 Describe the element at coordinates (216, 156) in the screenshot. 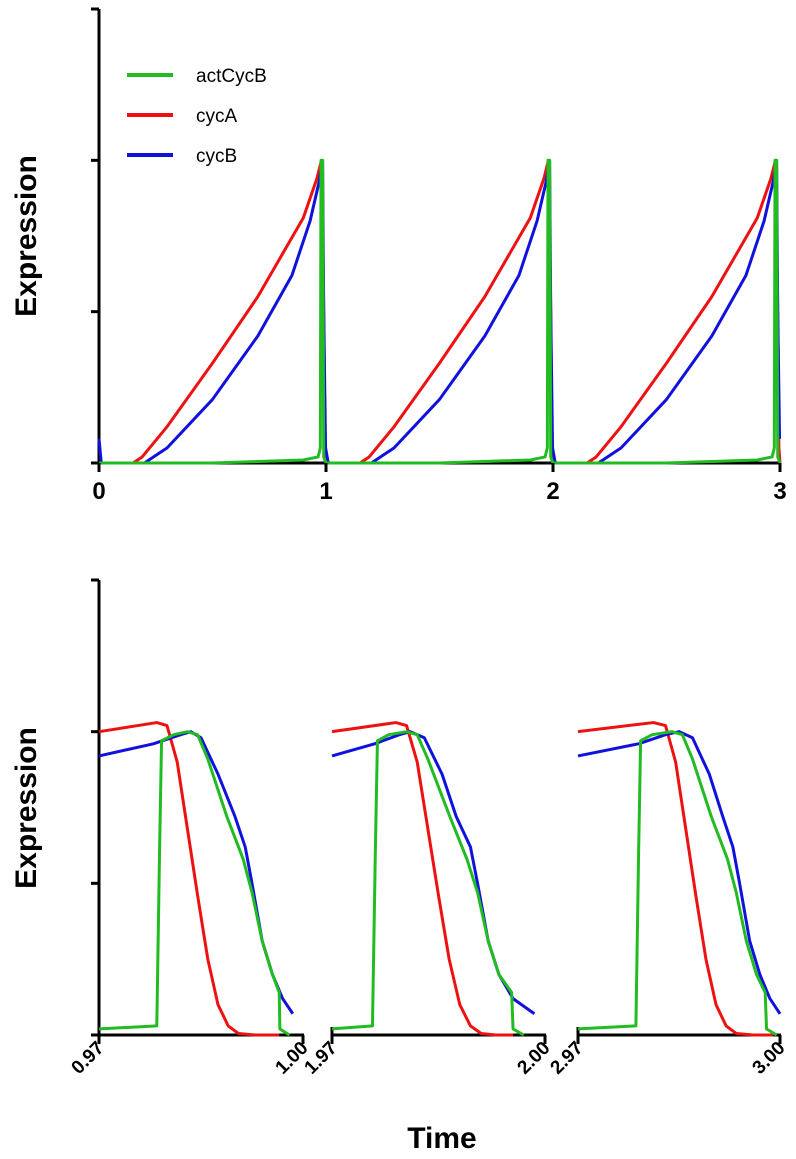

I see `legend-label-cycB: cycB` at that location.